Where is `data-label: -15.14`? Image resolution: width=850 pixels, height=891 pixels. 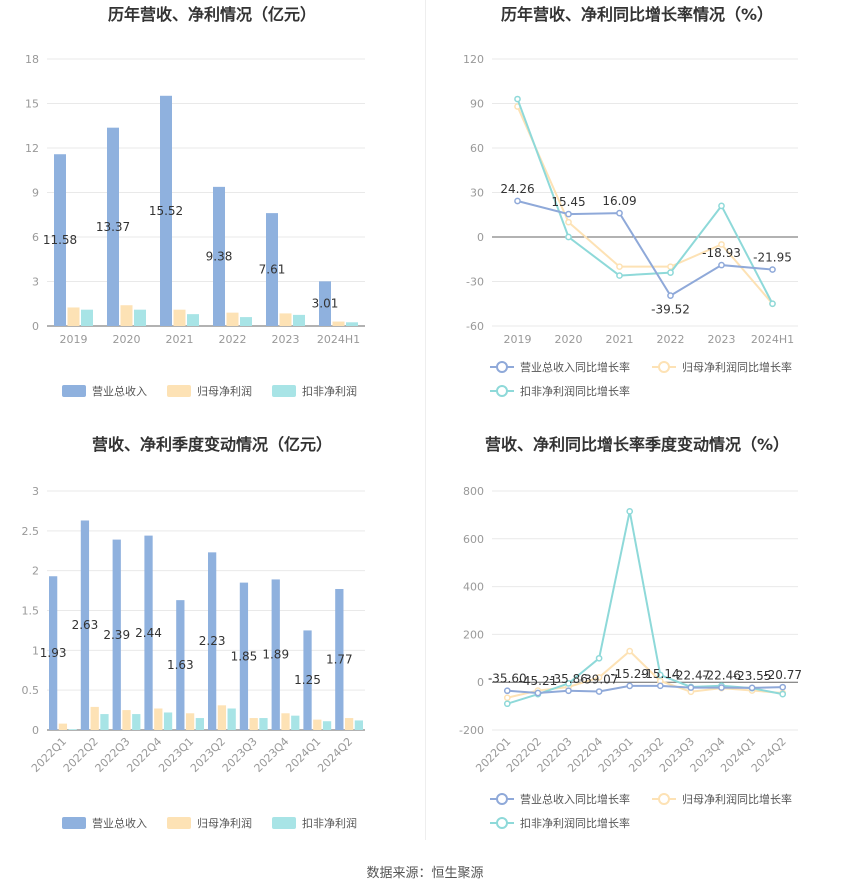
data-label: -15.14 is located at coordinates (660, 674).